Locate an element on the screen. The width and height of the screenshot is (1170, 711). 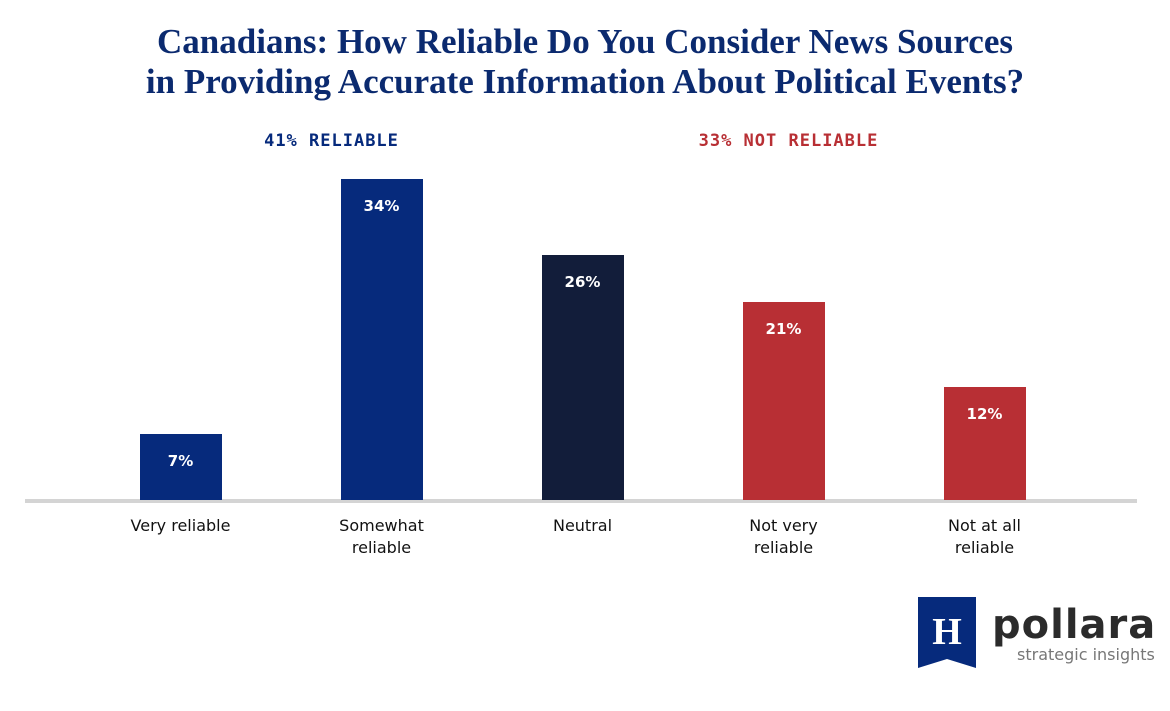
logo-icon: H is located at coordinates (947, 632).